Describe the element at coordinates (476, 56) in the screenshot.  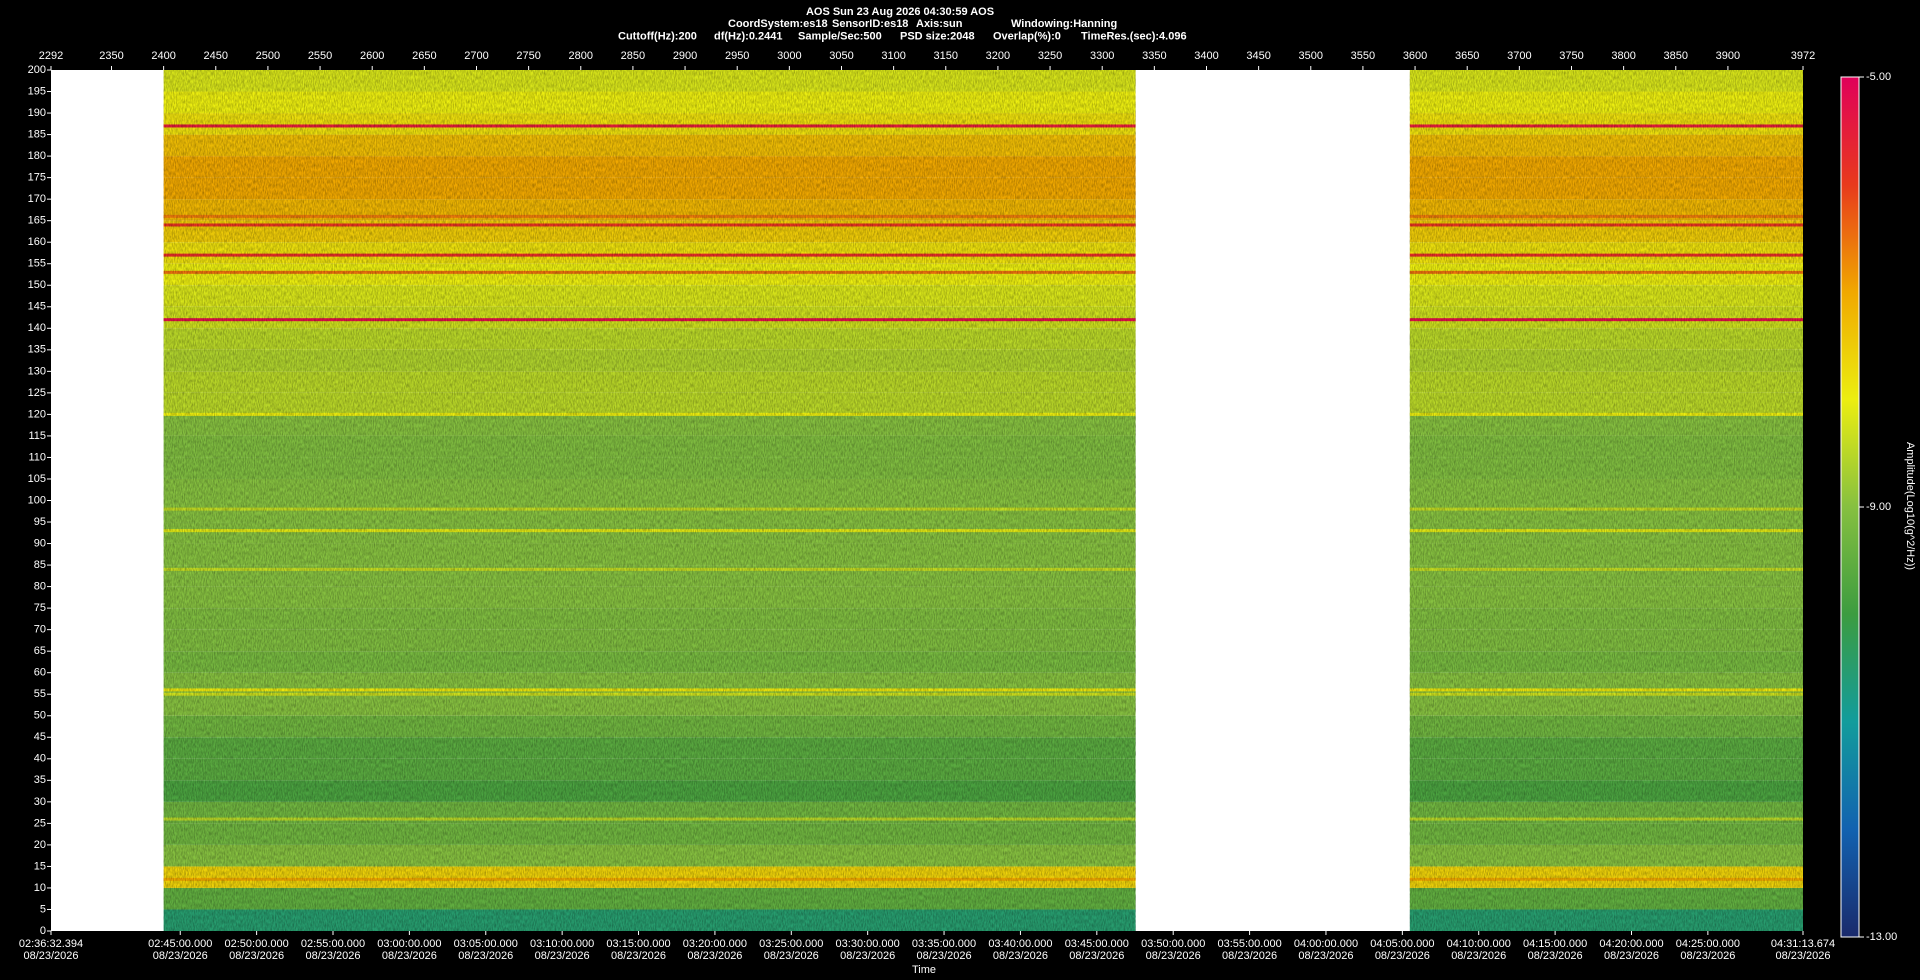
I see `x-tick-label: 2700` at that location.